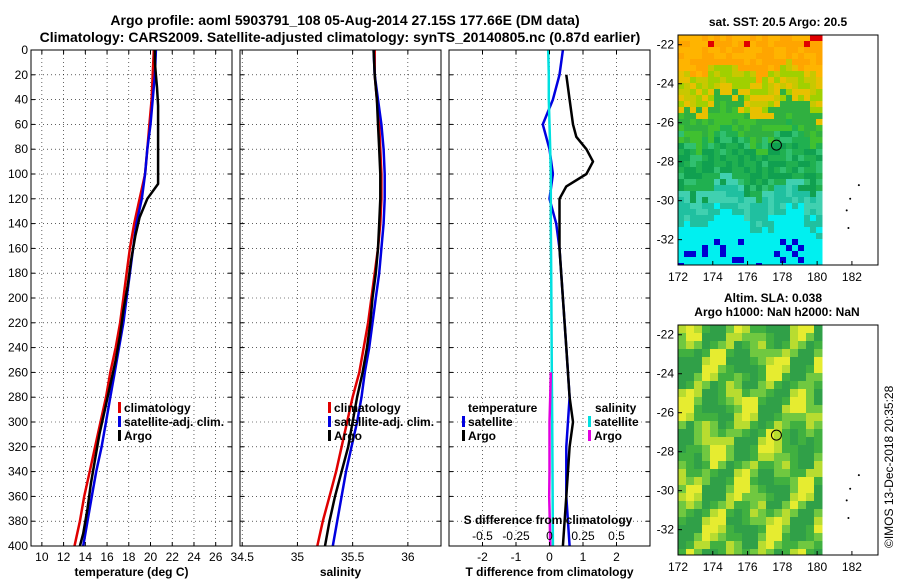 Image resolution: width=900 pixels, height=580 pixels. What do you see at coordinates (817, 277) in the screenshot?
I see `x-tick-label: 180` at bounding box center [817, 277].